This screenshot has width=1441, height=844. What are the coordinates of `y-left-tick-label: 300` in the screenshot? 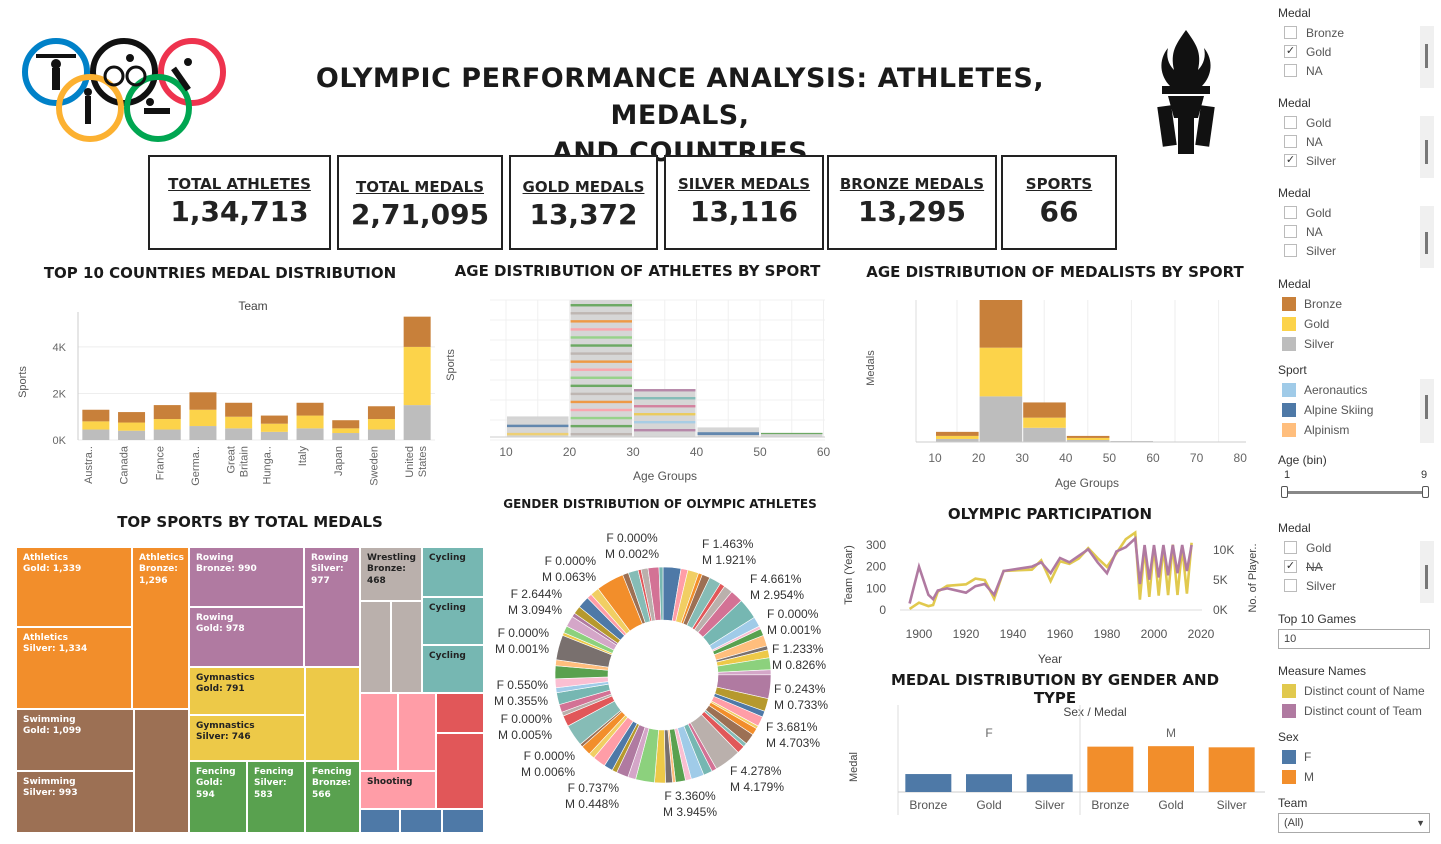 It's located at (876, 545).